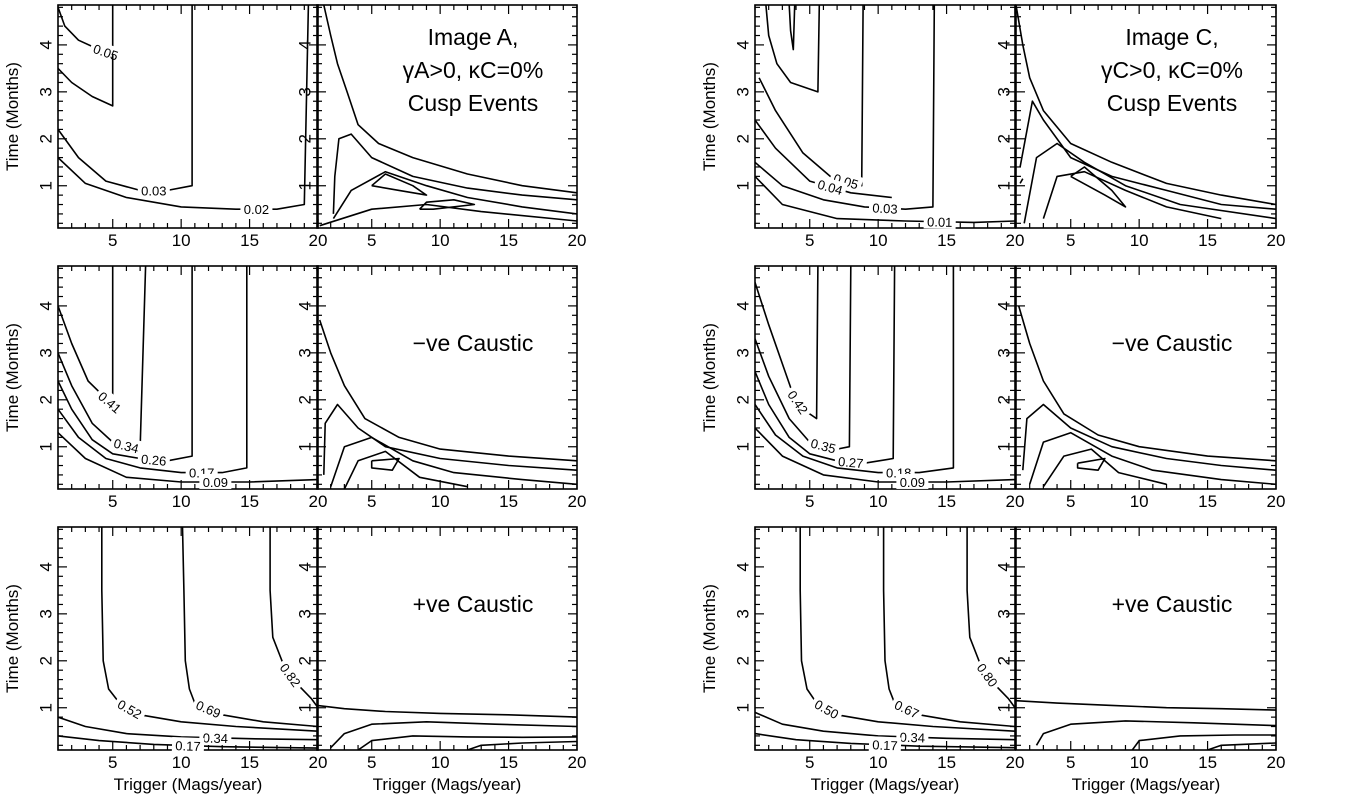 The image size is (1369, 812). What do you see at coordinates (126, 446) in the screenshot?
I see `contour-label: 0.34` at bounding box center [126, 446].